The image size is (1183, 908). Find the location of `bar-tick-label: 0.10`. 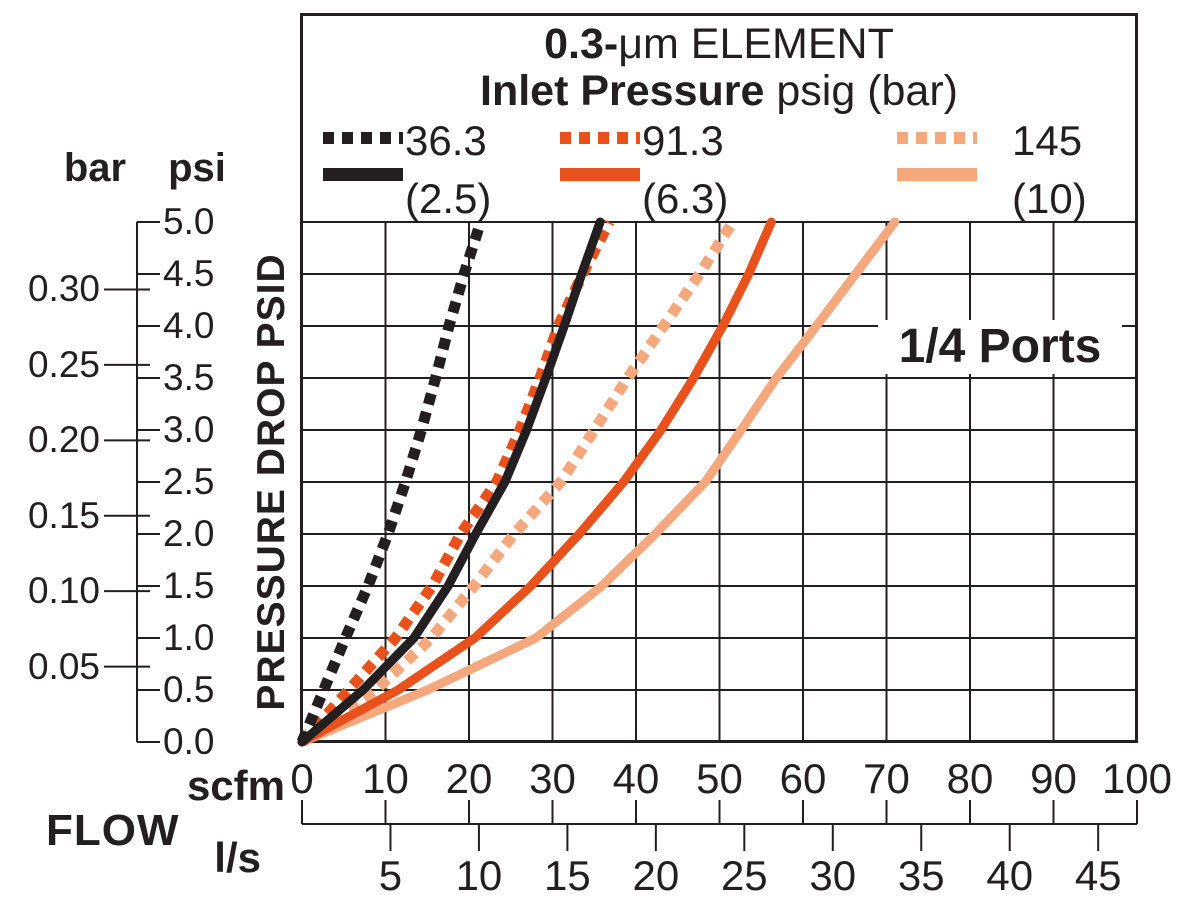

bar-tick-label: 0.10 is located at coordinates (63, 591).